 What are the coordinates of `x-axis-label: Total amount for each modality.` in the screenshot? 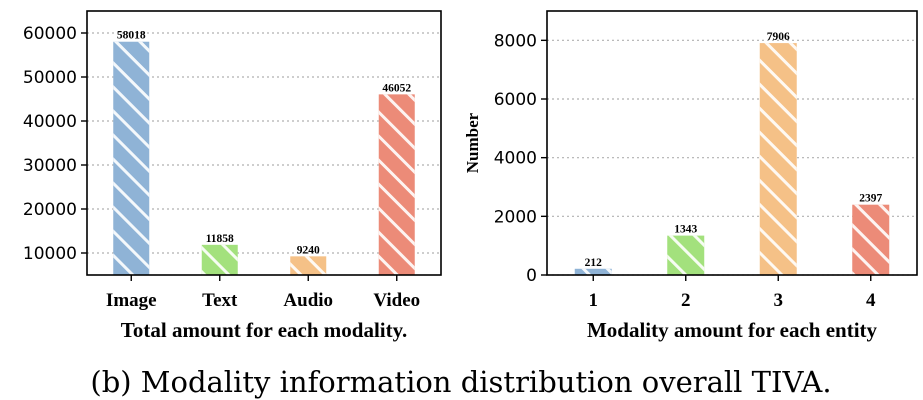 It's located at (264, 330).